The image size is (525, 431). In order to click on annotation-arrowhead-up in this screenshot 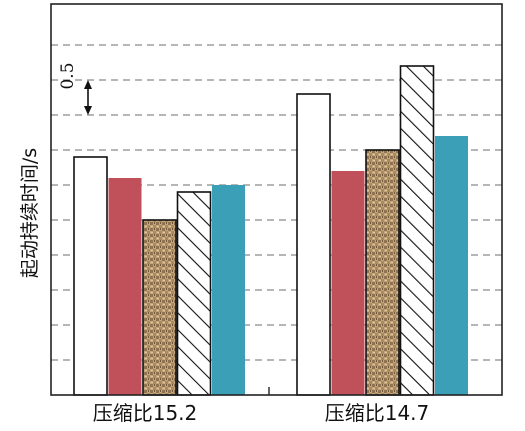, I will do `click(88, 84)`.